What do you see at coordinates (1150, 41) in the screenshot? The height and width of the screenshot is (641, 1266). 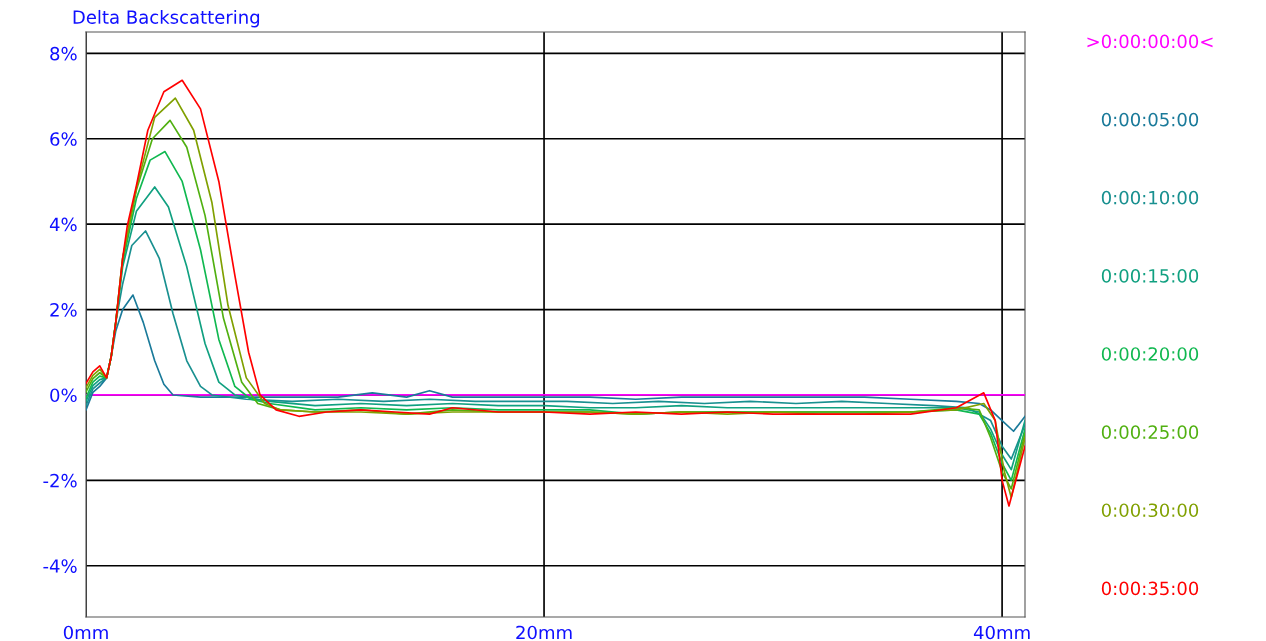 I see `text: >0:00:00:00<` at bounding box center [1150, 41].